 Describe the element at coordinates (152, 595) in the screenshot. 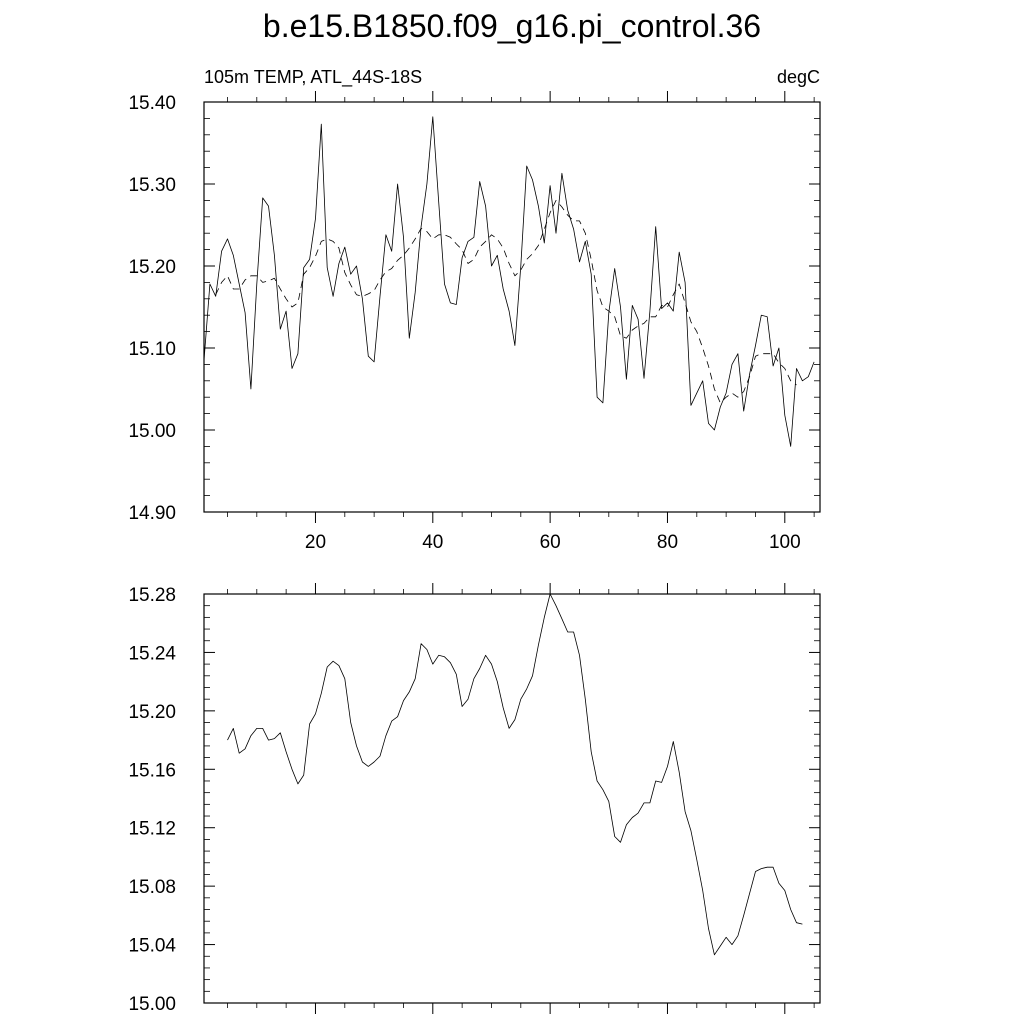

I see `bottom-y-tick-label: 15.28` at that location.